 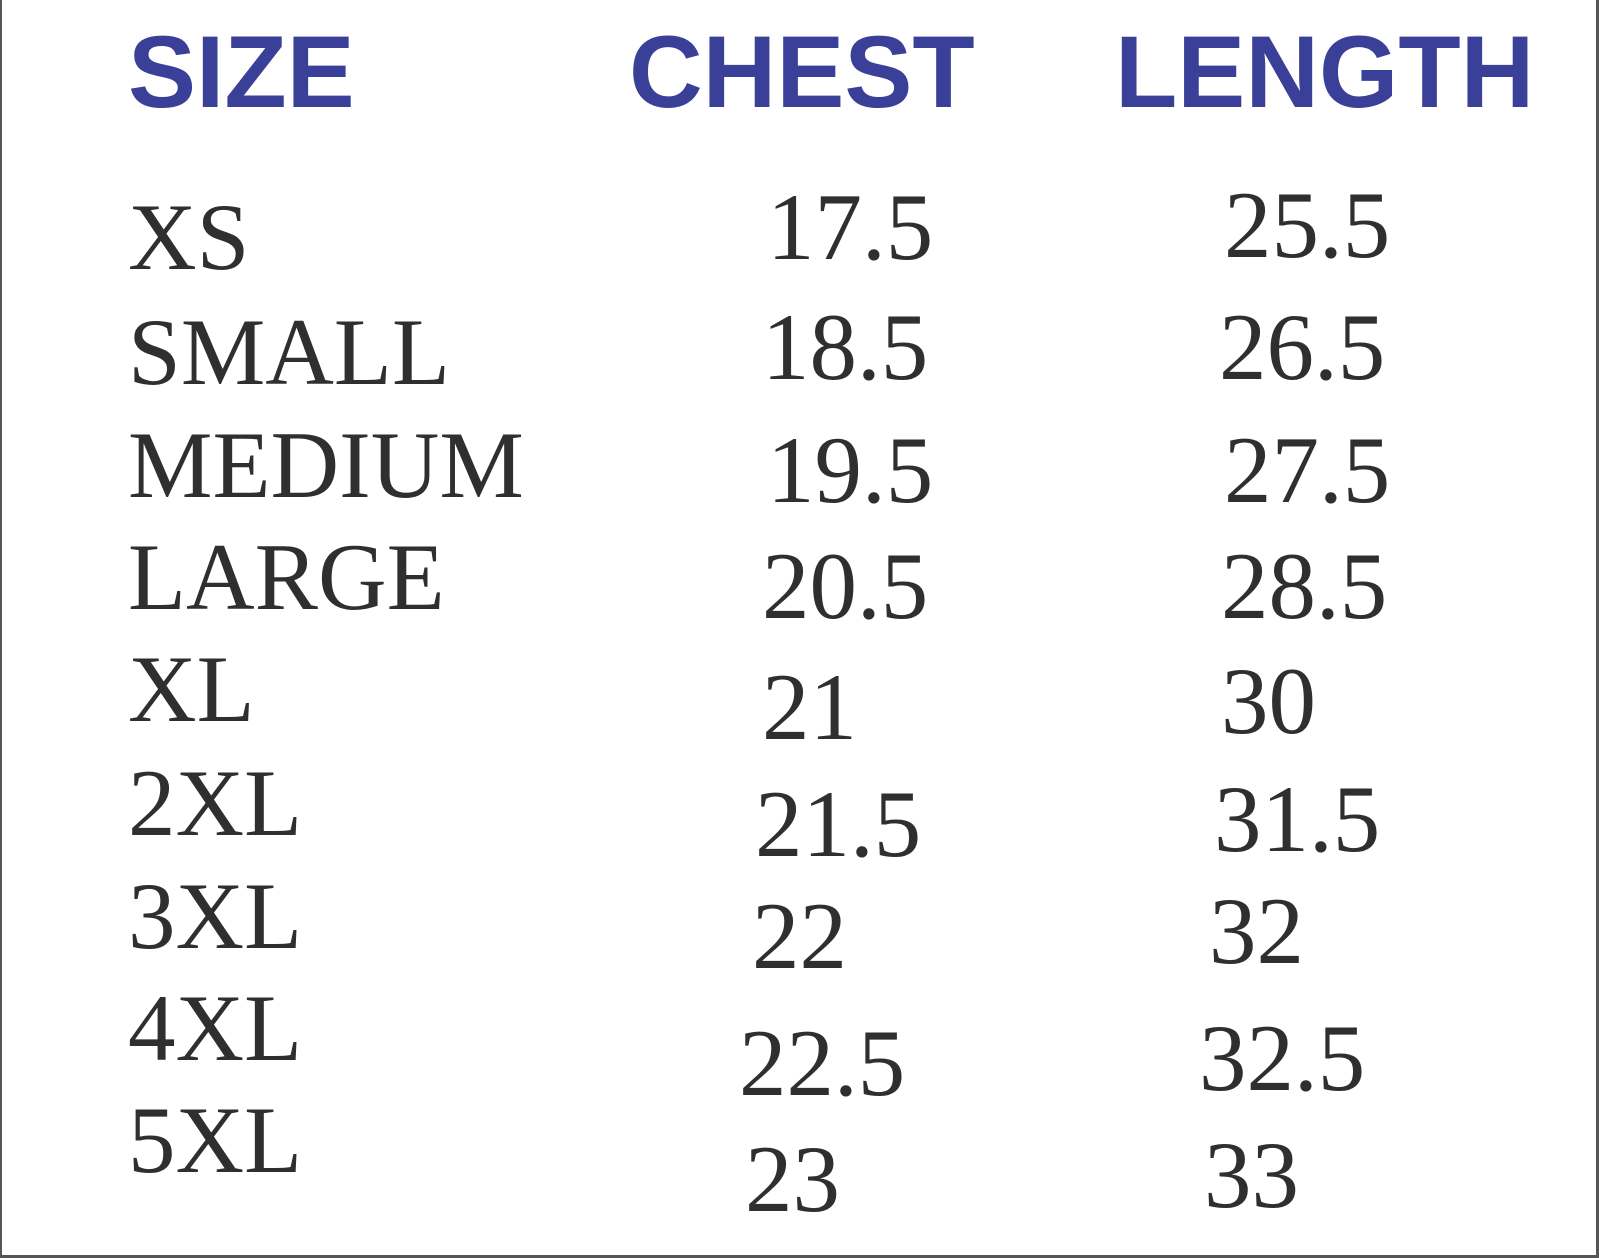 What do you see at coordinates (845, 586) in the screenshot?
I see `chest-value: 20.5` at bounding box center [845, 586].